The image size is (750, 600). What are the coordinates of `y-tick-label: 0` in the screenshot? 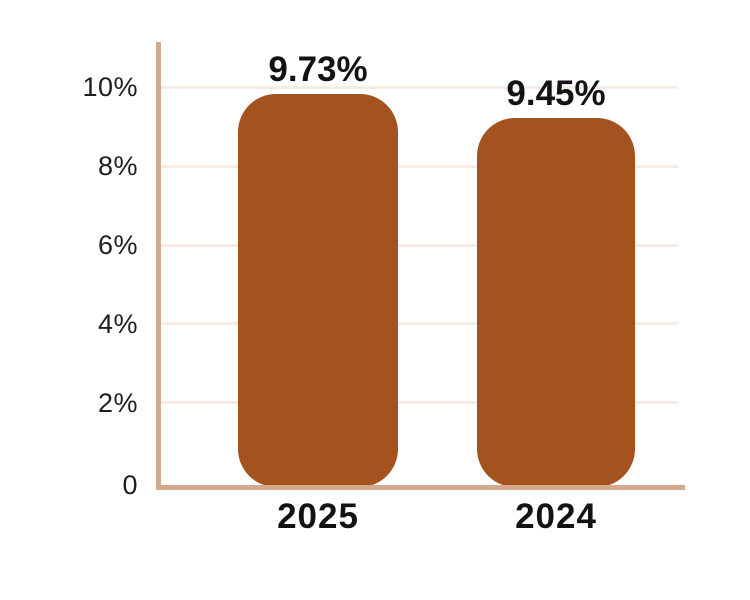 It's located at (130, 485).